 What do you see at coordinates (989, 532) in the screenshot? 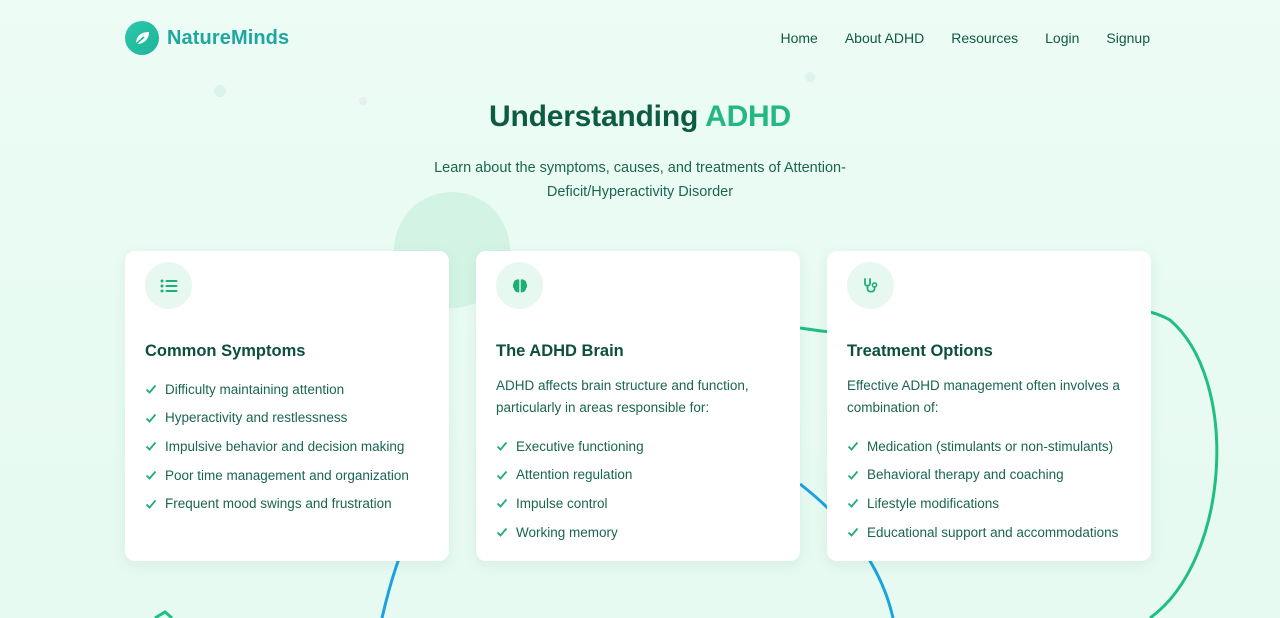
I see `list-item: Educational support and accommodations` at bounding box center [989, 532].